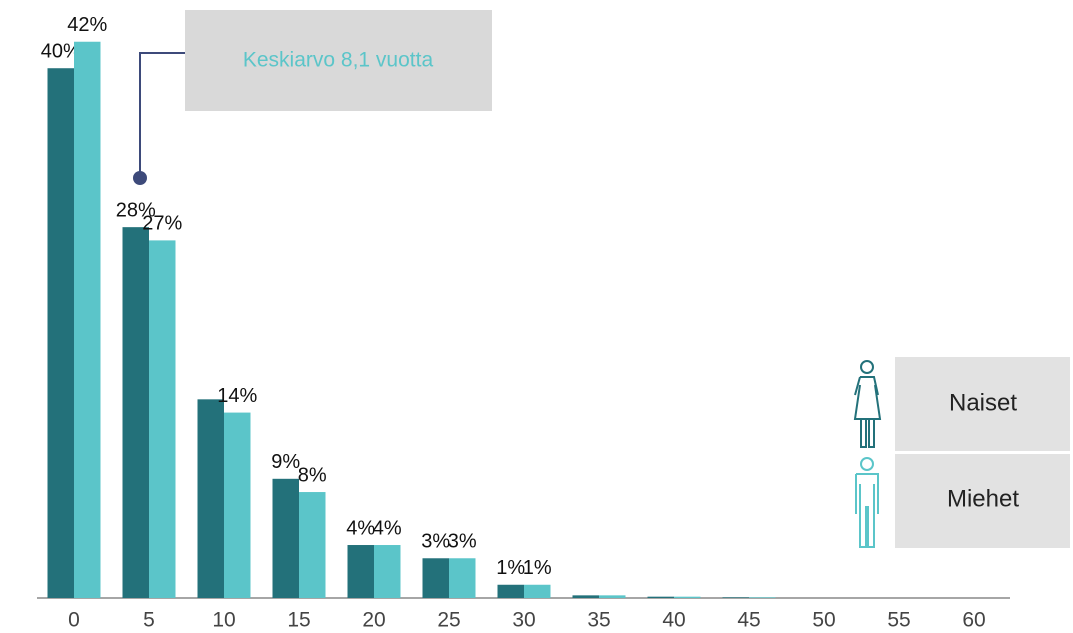 The height and width of the screenshot is (633, 1073). Describe the element at coordinates (373, 620) in the screenshot. I see `x-tick-label: 20` at that location.